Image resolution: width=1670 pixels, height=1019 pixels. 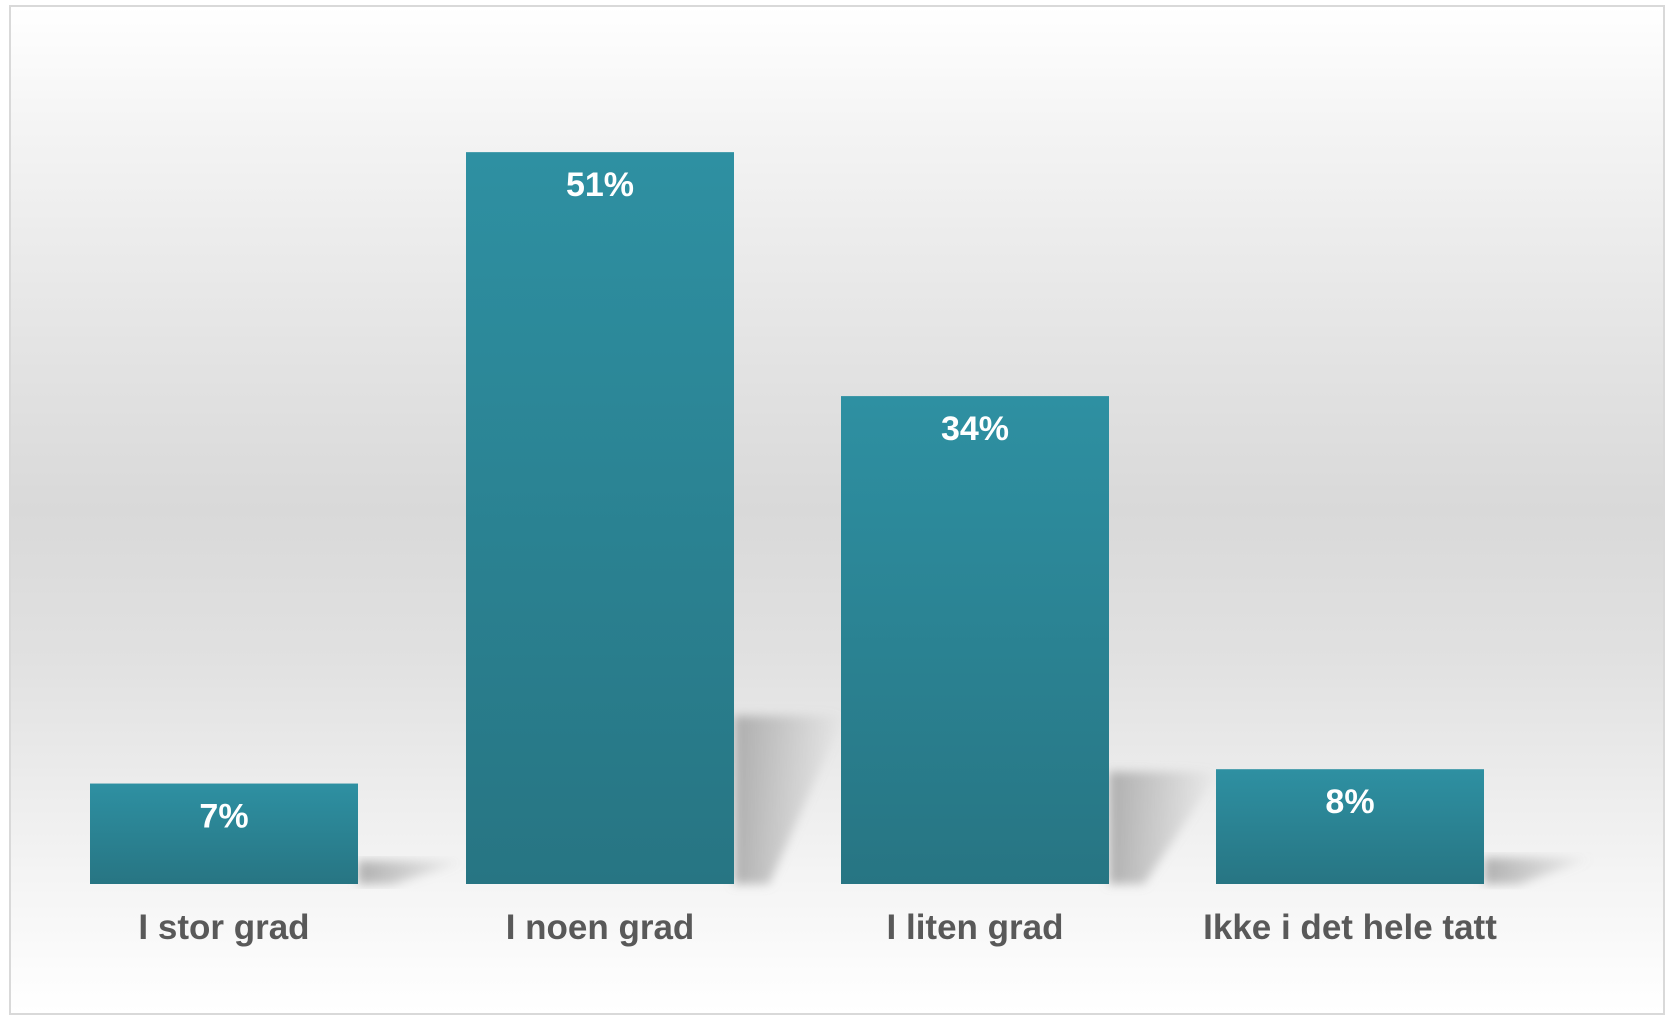 I want to click on data-label: 34%, so click(x=975, y=429).